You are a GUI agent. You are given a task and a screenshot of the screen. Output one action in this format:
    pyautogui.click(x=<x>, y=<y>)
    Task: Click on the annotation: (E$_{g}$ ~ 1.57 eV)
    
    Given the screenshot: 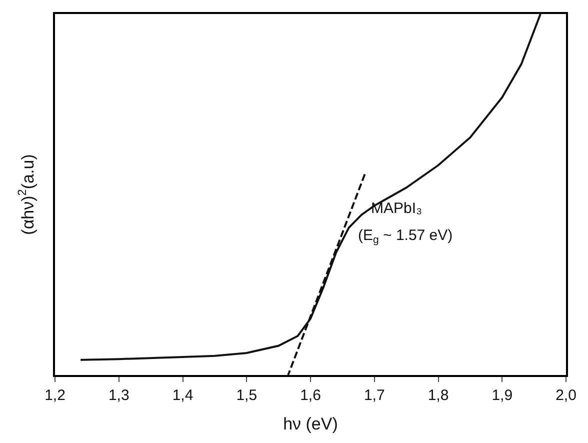 What is the action you would take?
    pyautogui.click(x=405, y=236)
    